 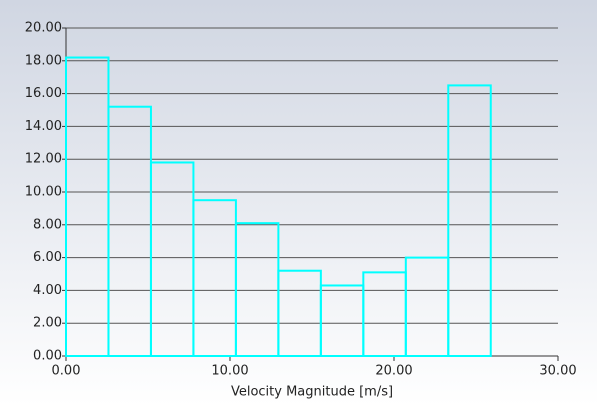 What do you see at coordinates (66, 371) in the screenshot?
I see `x-tick-label: 0.00` at bounding box center [66, 371].